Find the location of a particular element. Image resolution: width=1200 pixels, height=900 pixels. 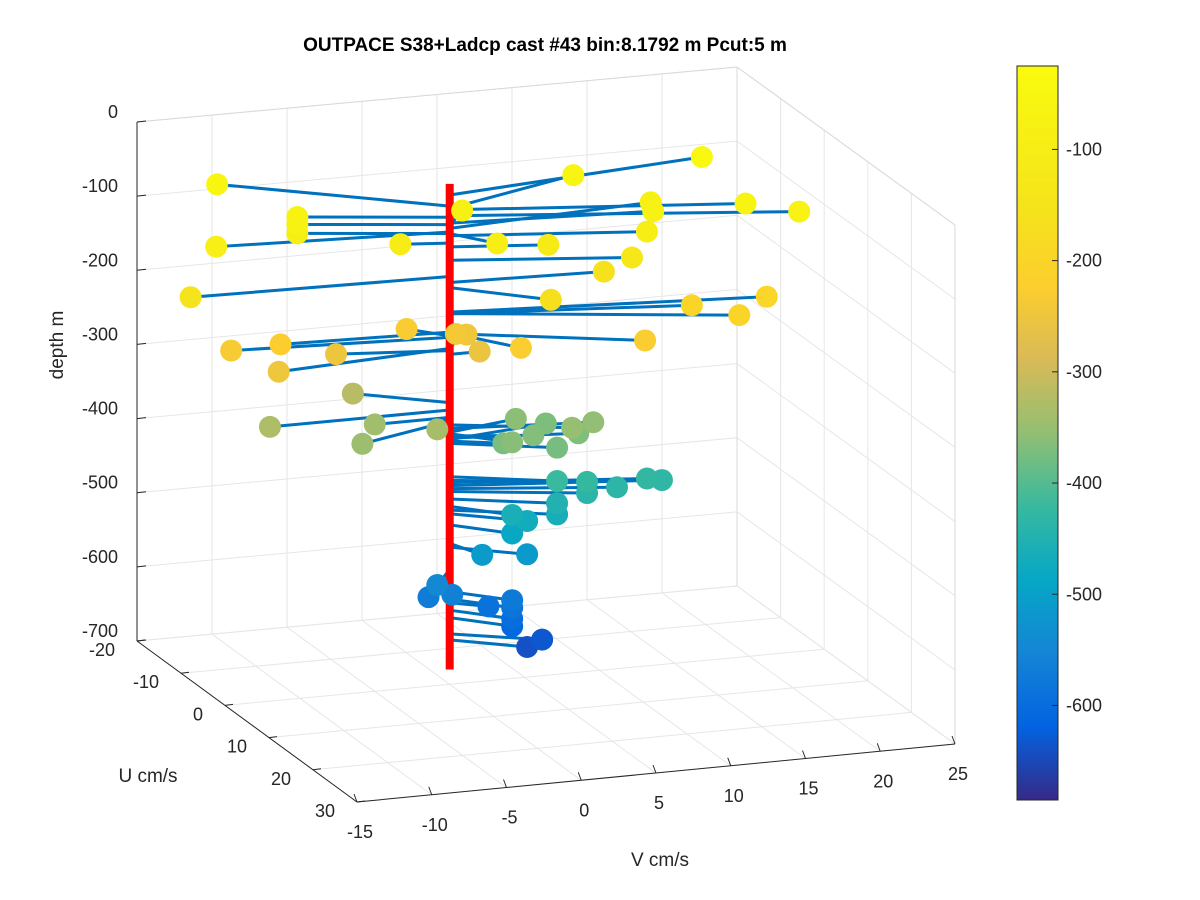

colorbar: -100 -200 -300 -400 -500 -600 is located at coordinates (1059, 433).